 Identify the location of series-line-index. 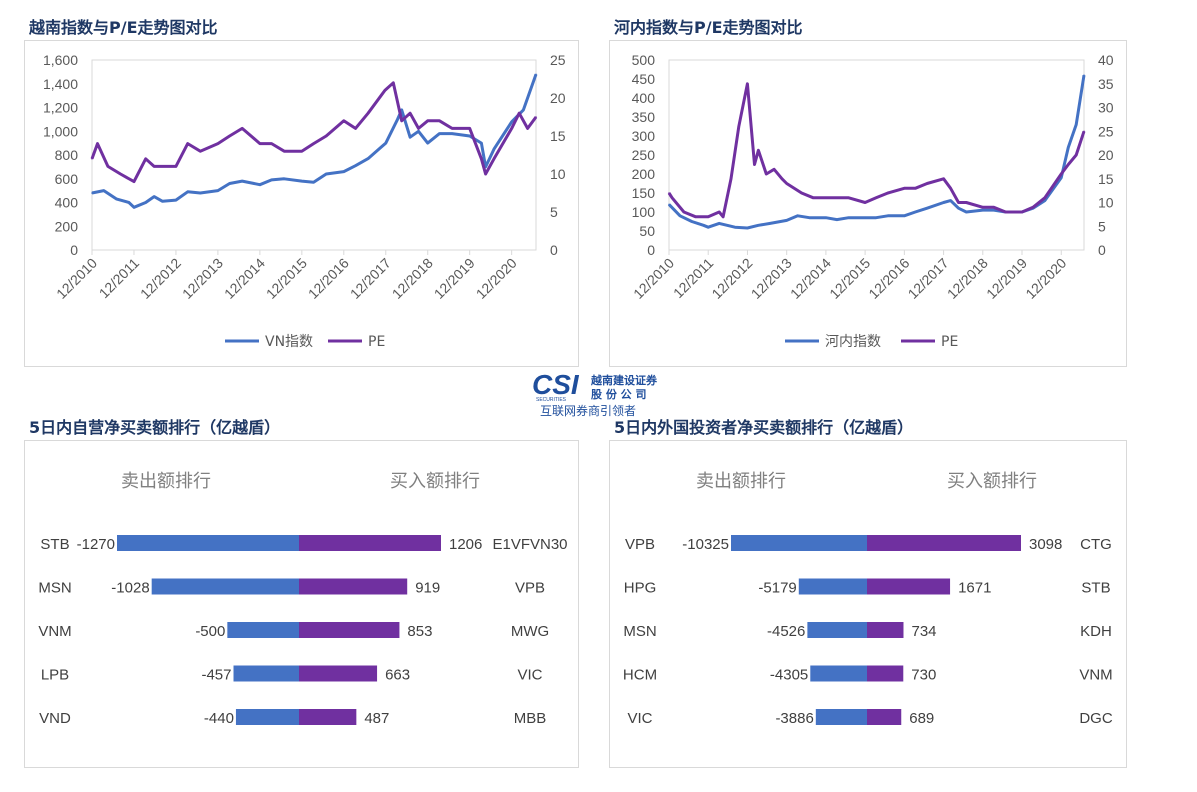
(314, 141).